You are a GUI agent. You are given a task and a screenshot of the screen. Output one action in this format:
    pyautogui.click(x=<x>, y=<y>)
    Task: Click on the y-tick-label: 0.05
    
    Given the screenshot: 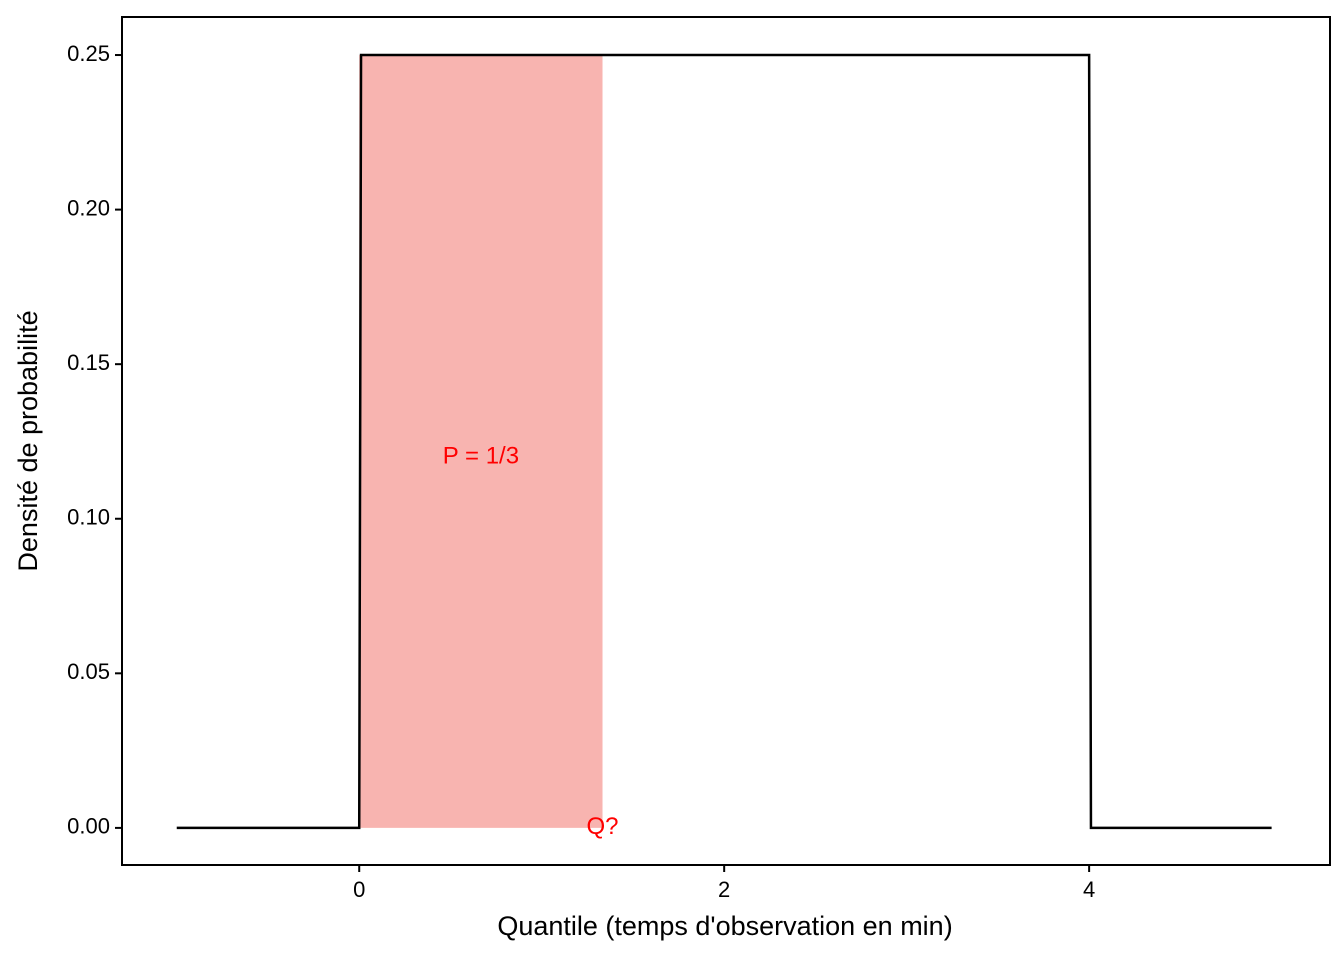 What is the action you would take?
    pyautogui.click(x=88, y=671)
    